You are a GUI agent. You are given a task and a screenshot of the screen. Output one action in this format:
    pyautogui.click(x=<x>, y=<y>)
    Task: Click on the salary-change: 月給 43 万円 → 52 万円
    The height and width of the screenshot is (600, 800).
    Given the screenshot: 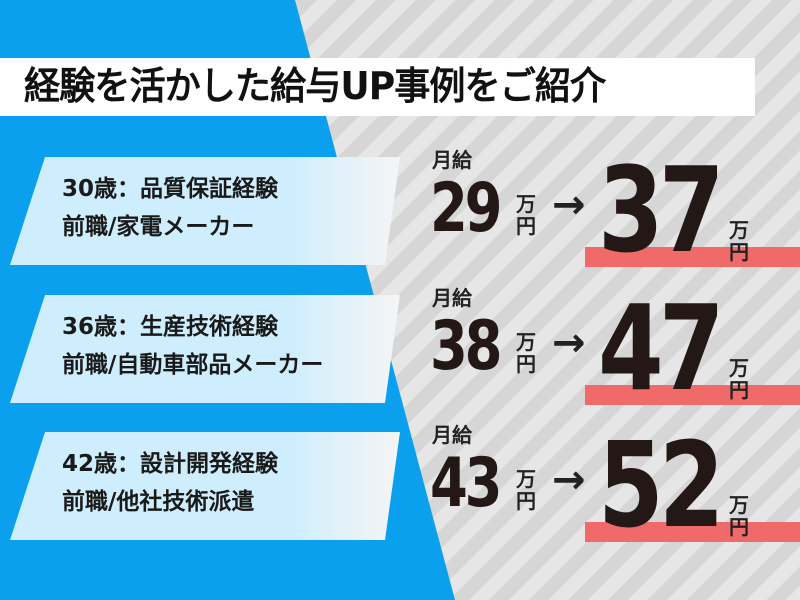 What is the action you would take?
    pyautogui.click(x=615, y=489)
    